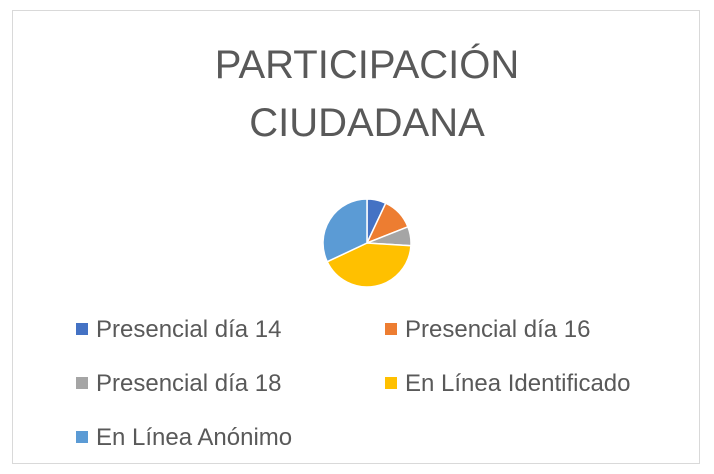 The image size is (714, 474). I want to click on legend-label: Presencial día 16, so click(498, 329).